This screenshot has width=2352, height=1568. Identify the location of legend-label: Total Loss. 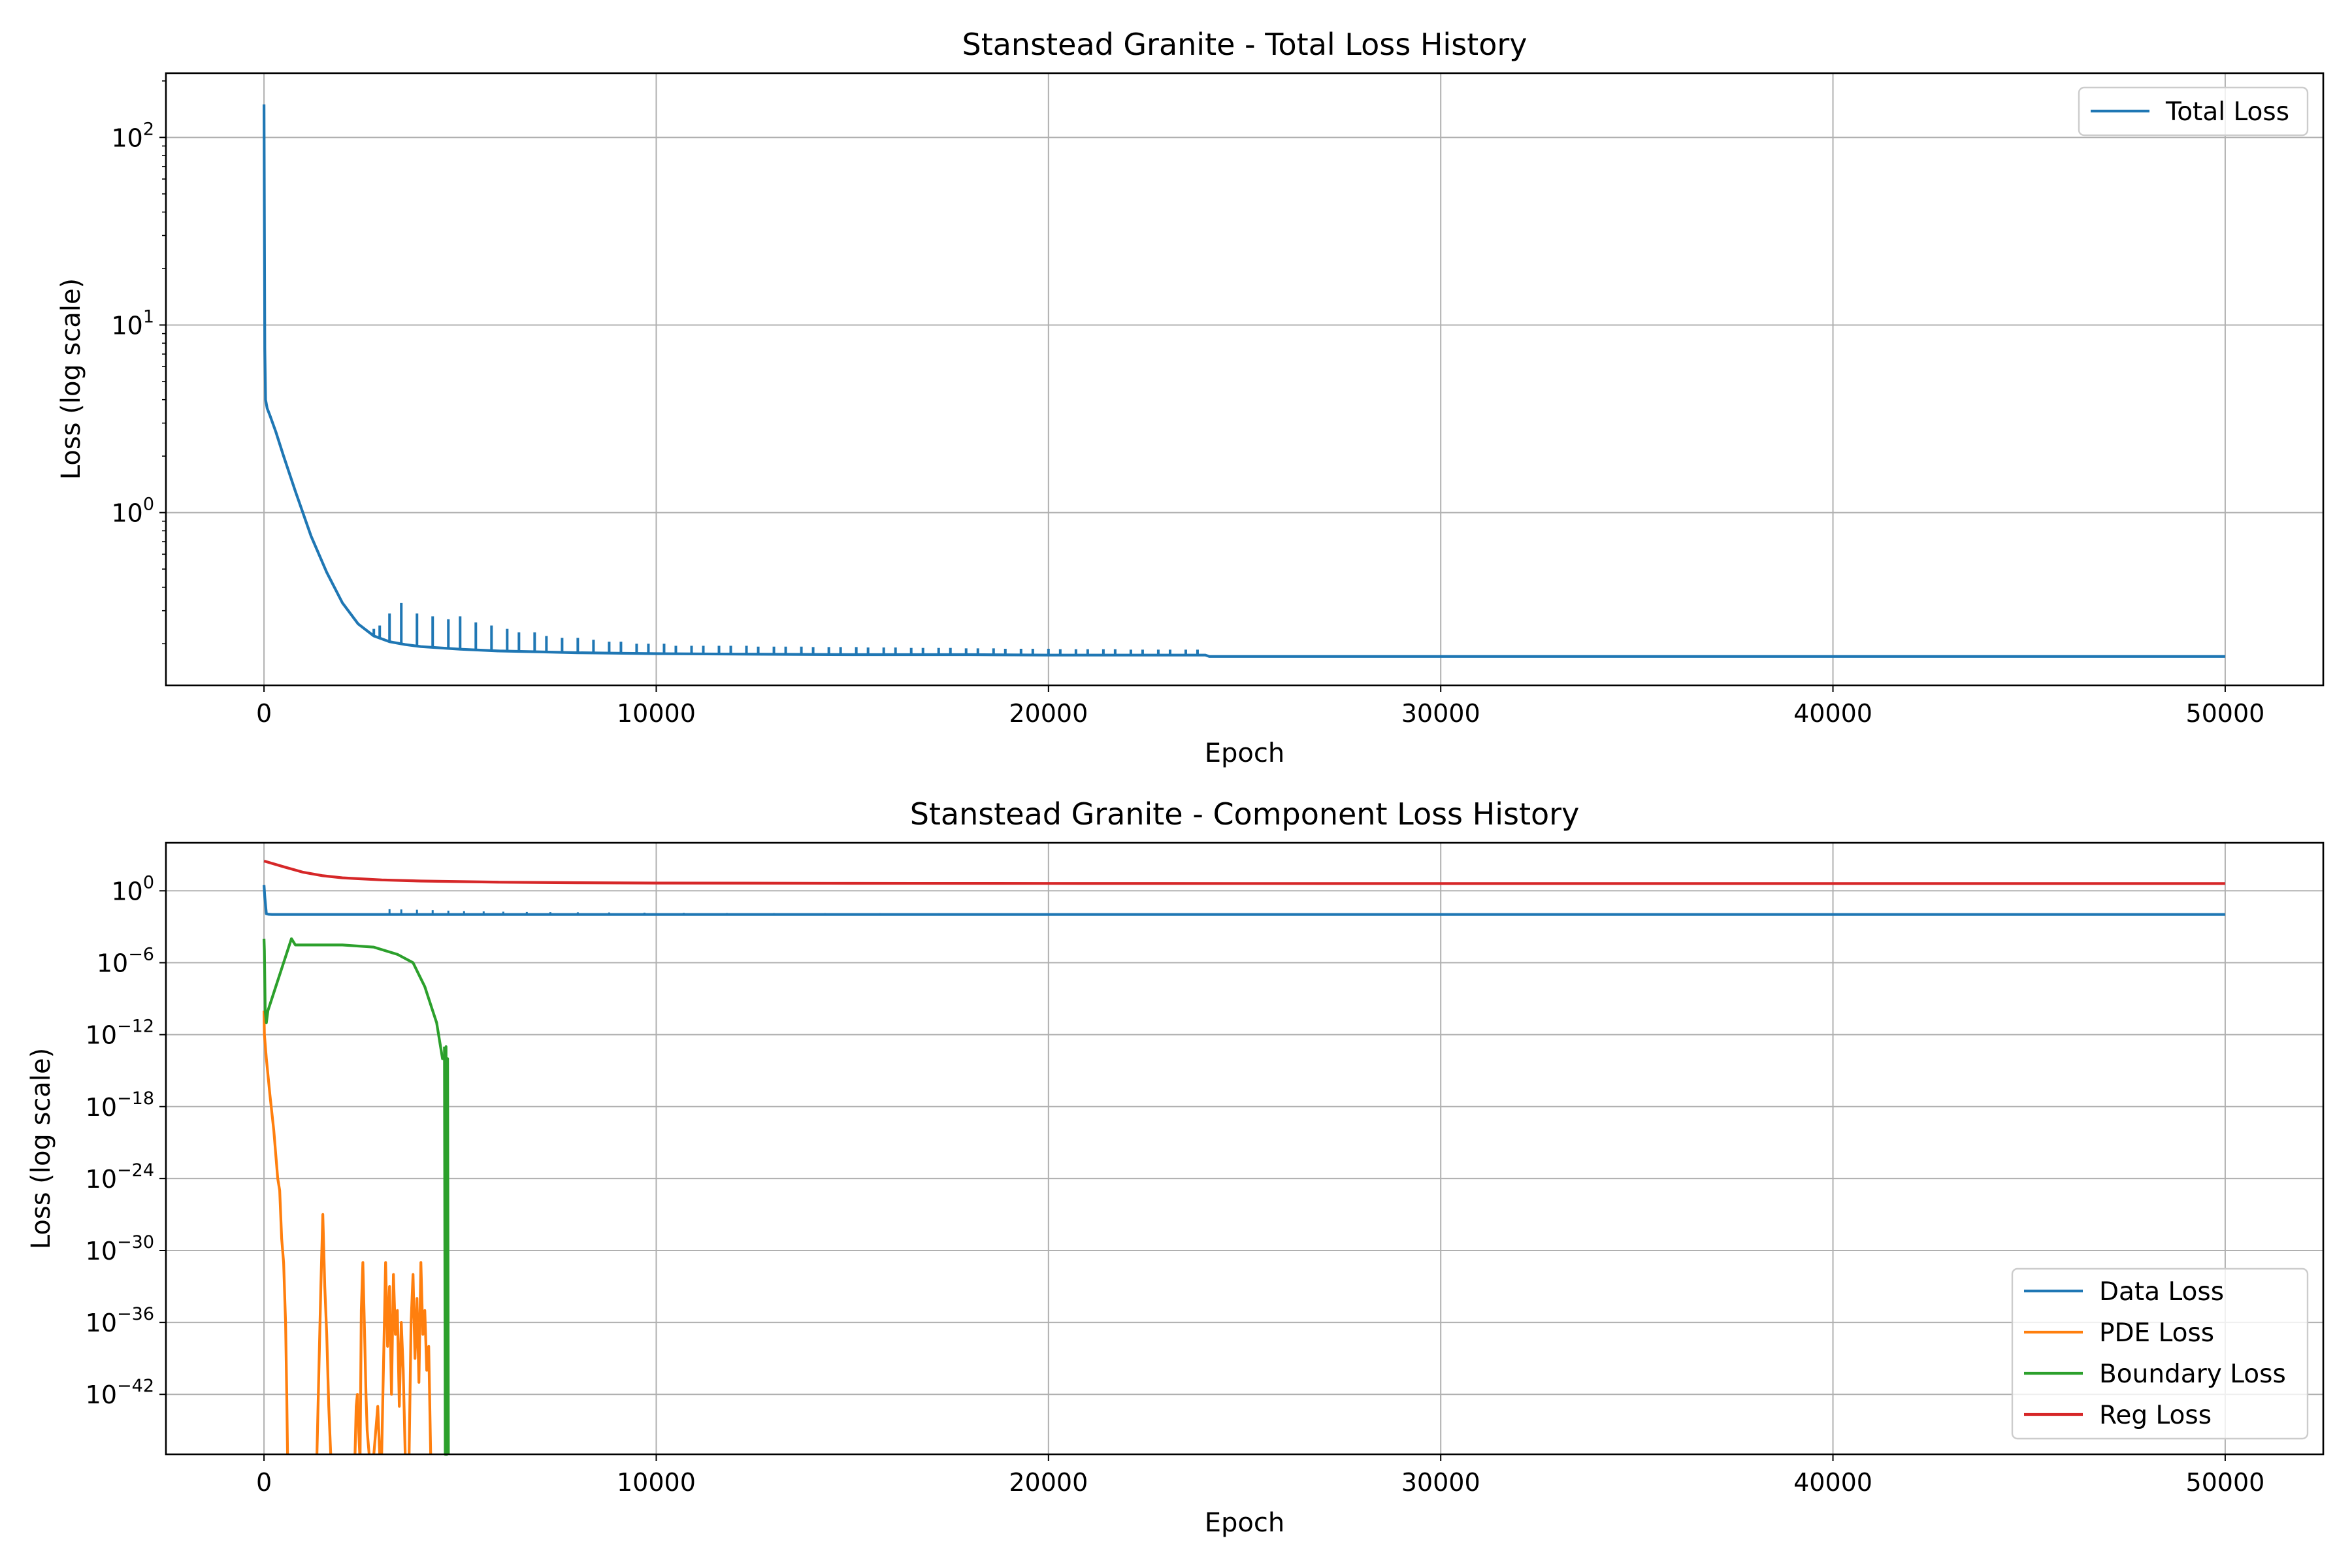
(2227, 112).